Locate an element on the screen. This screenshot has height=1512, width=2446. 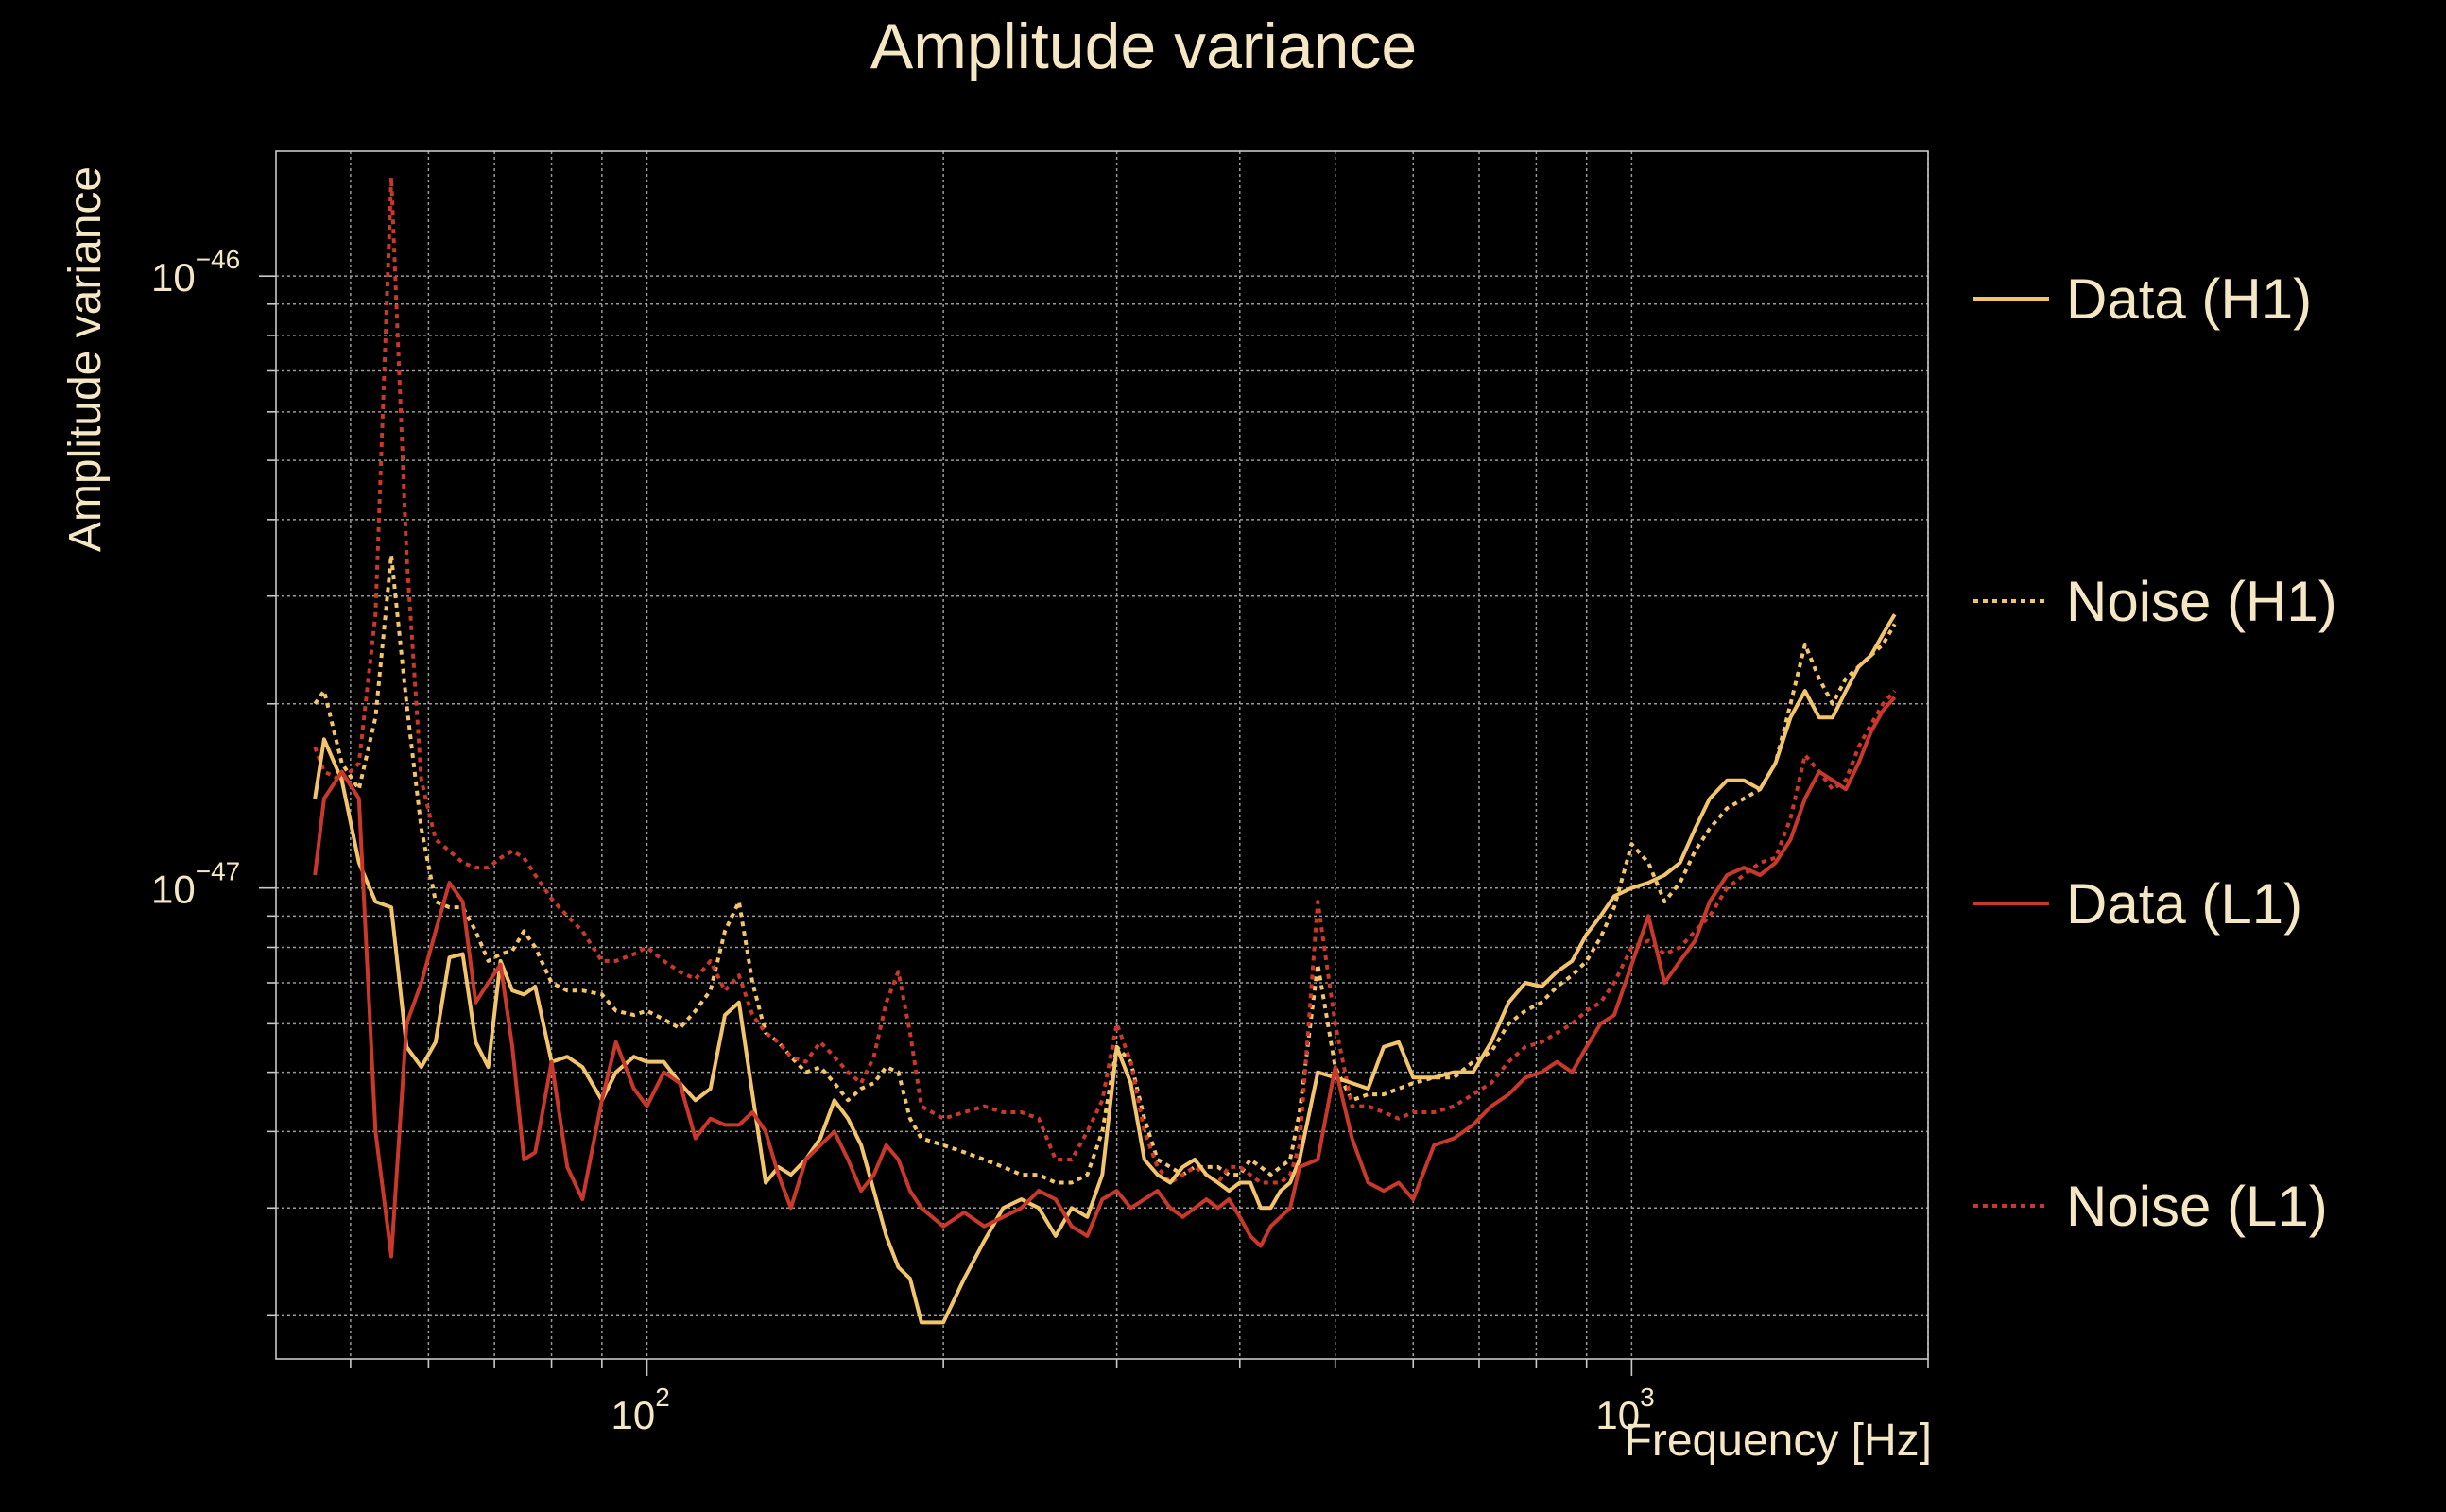
legend-label: Data (H1) is located at coordinates (2189, 299).